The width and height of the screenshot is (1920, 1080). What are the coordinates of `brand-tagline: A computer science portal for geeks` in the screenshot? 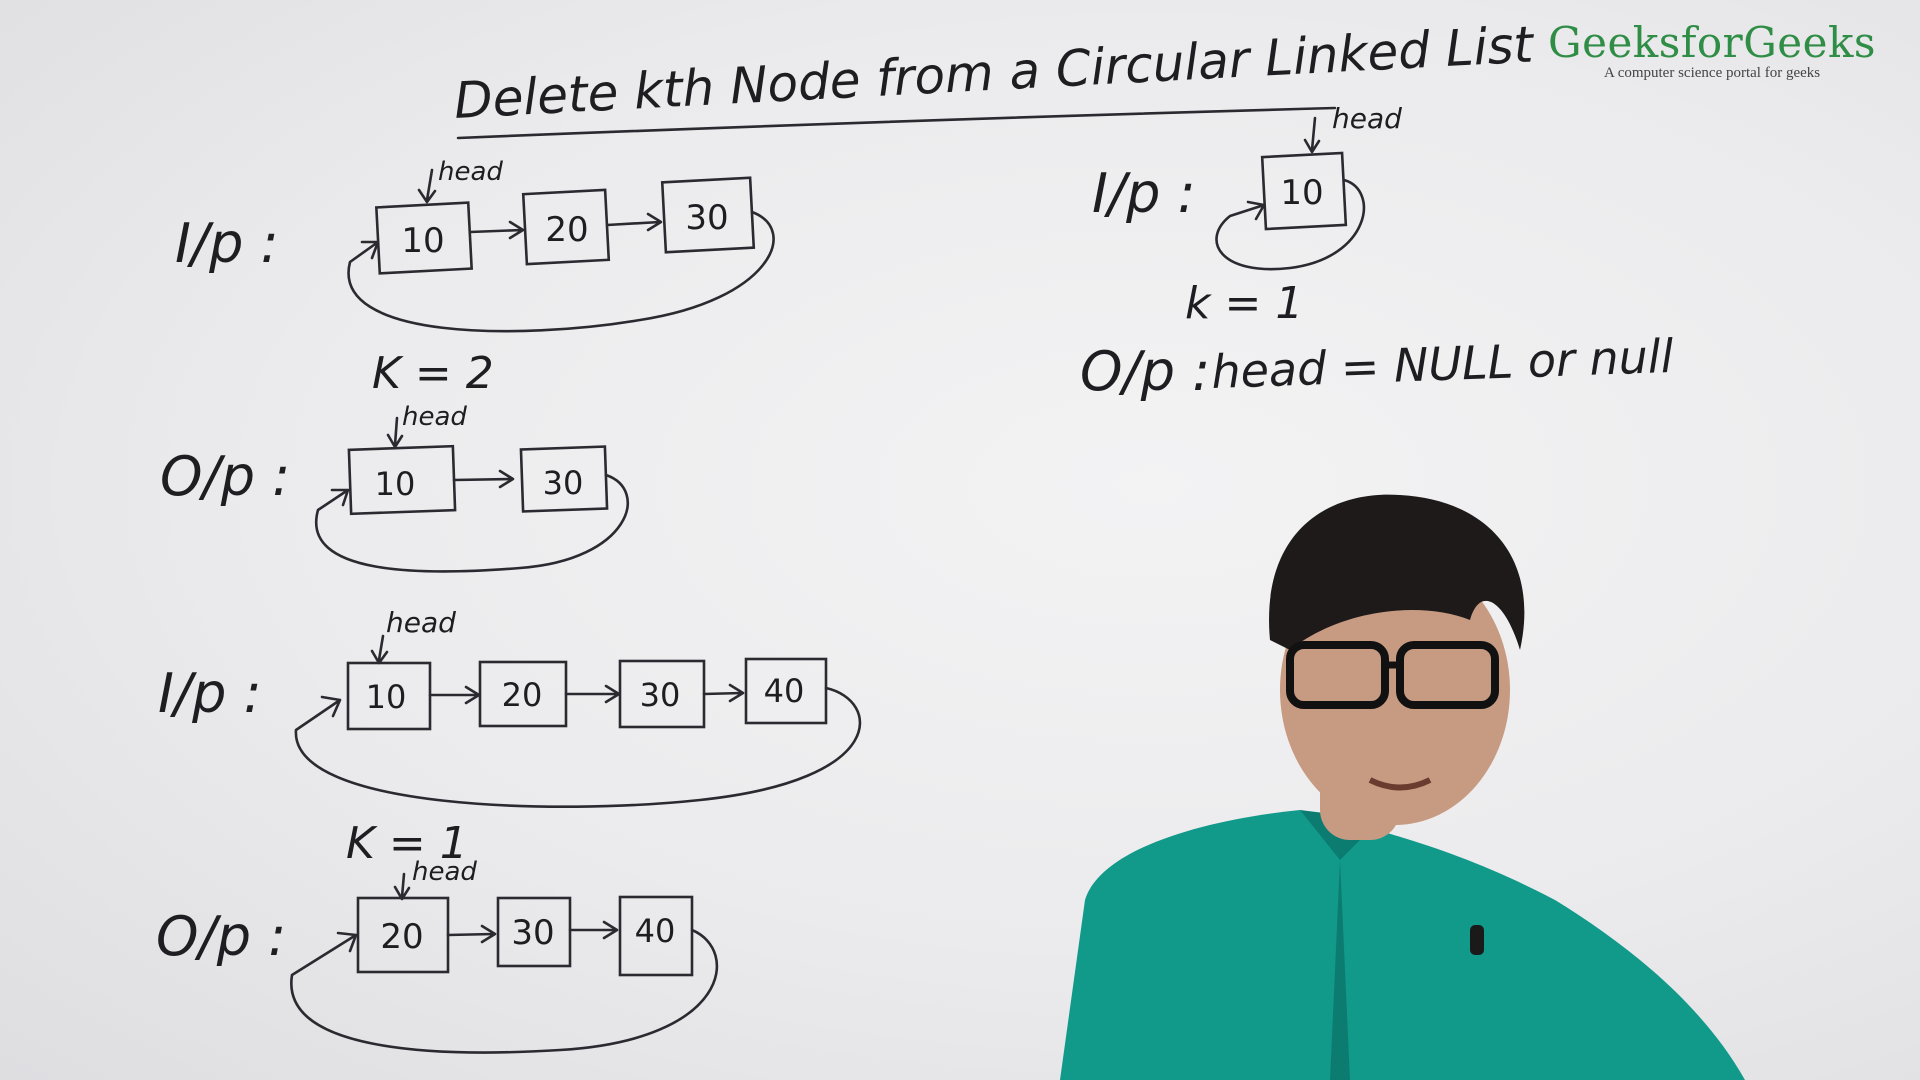 It's located at (1712, 73).